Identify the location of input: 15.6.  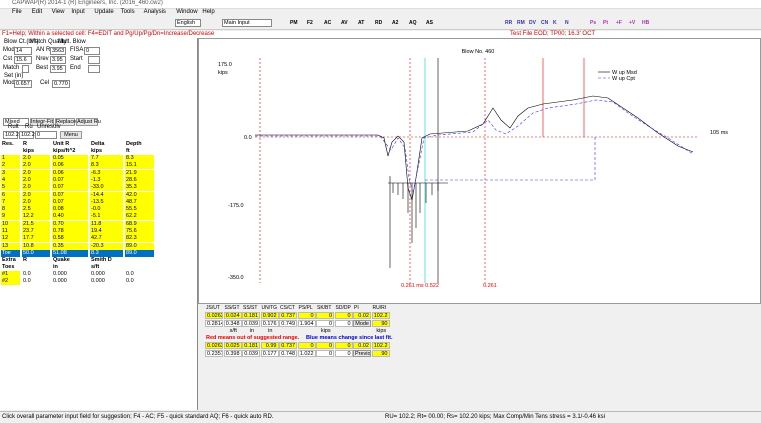
(23, 60).